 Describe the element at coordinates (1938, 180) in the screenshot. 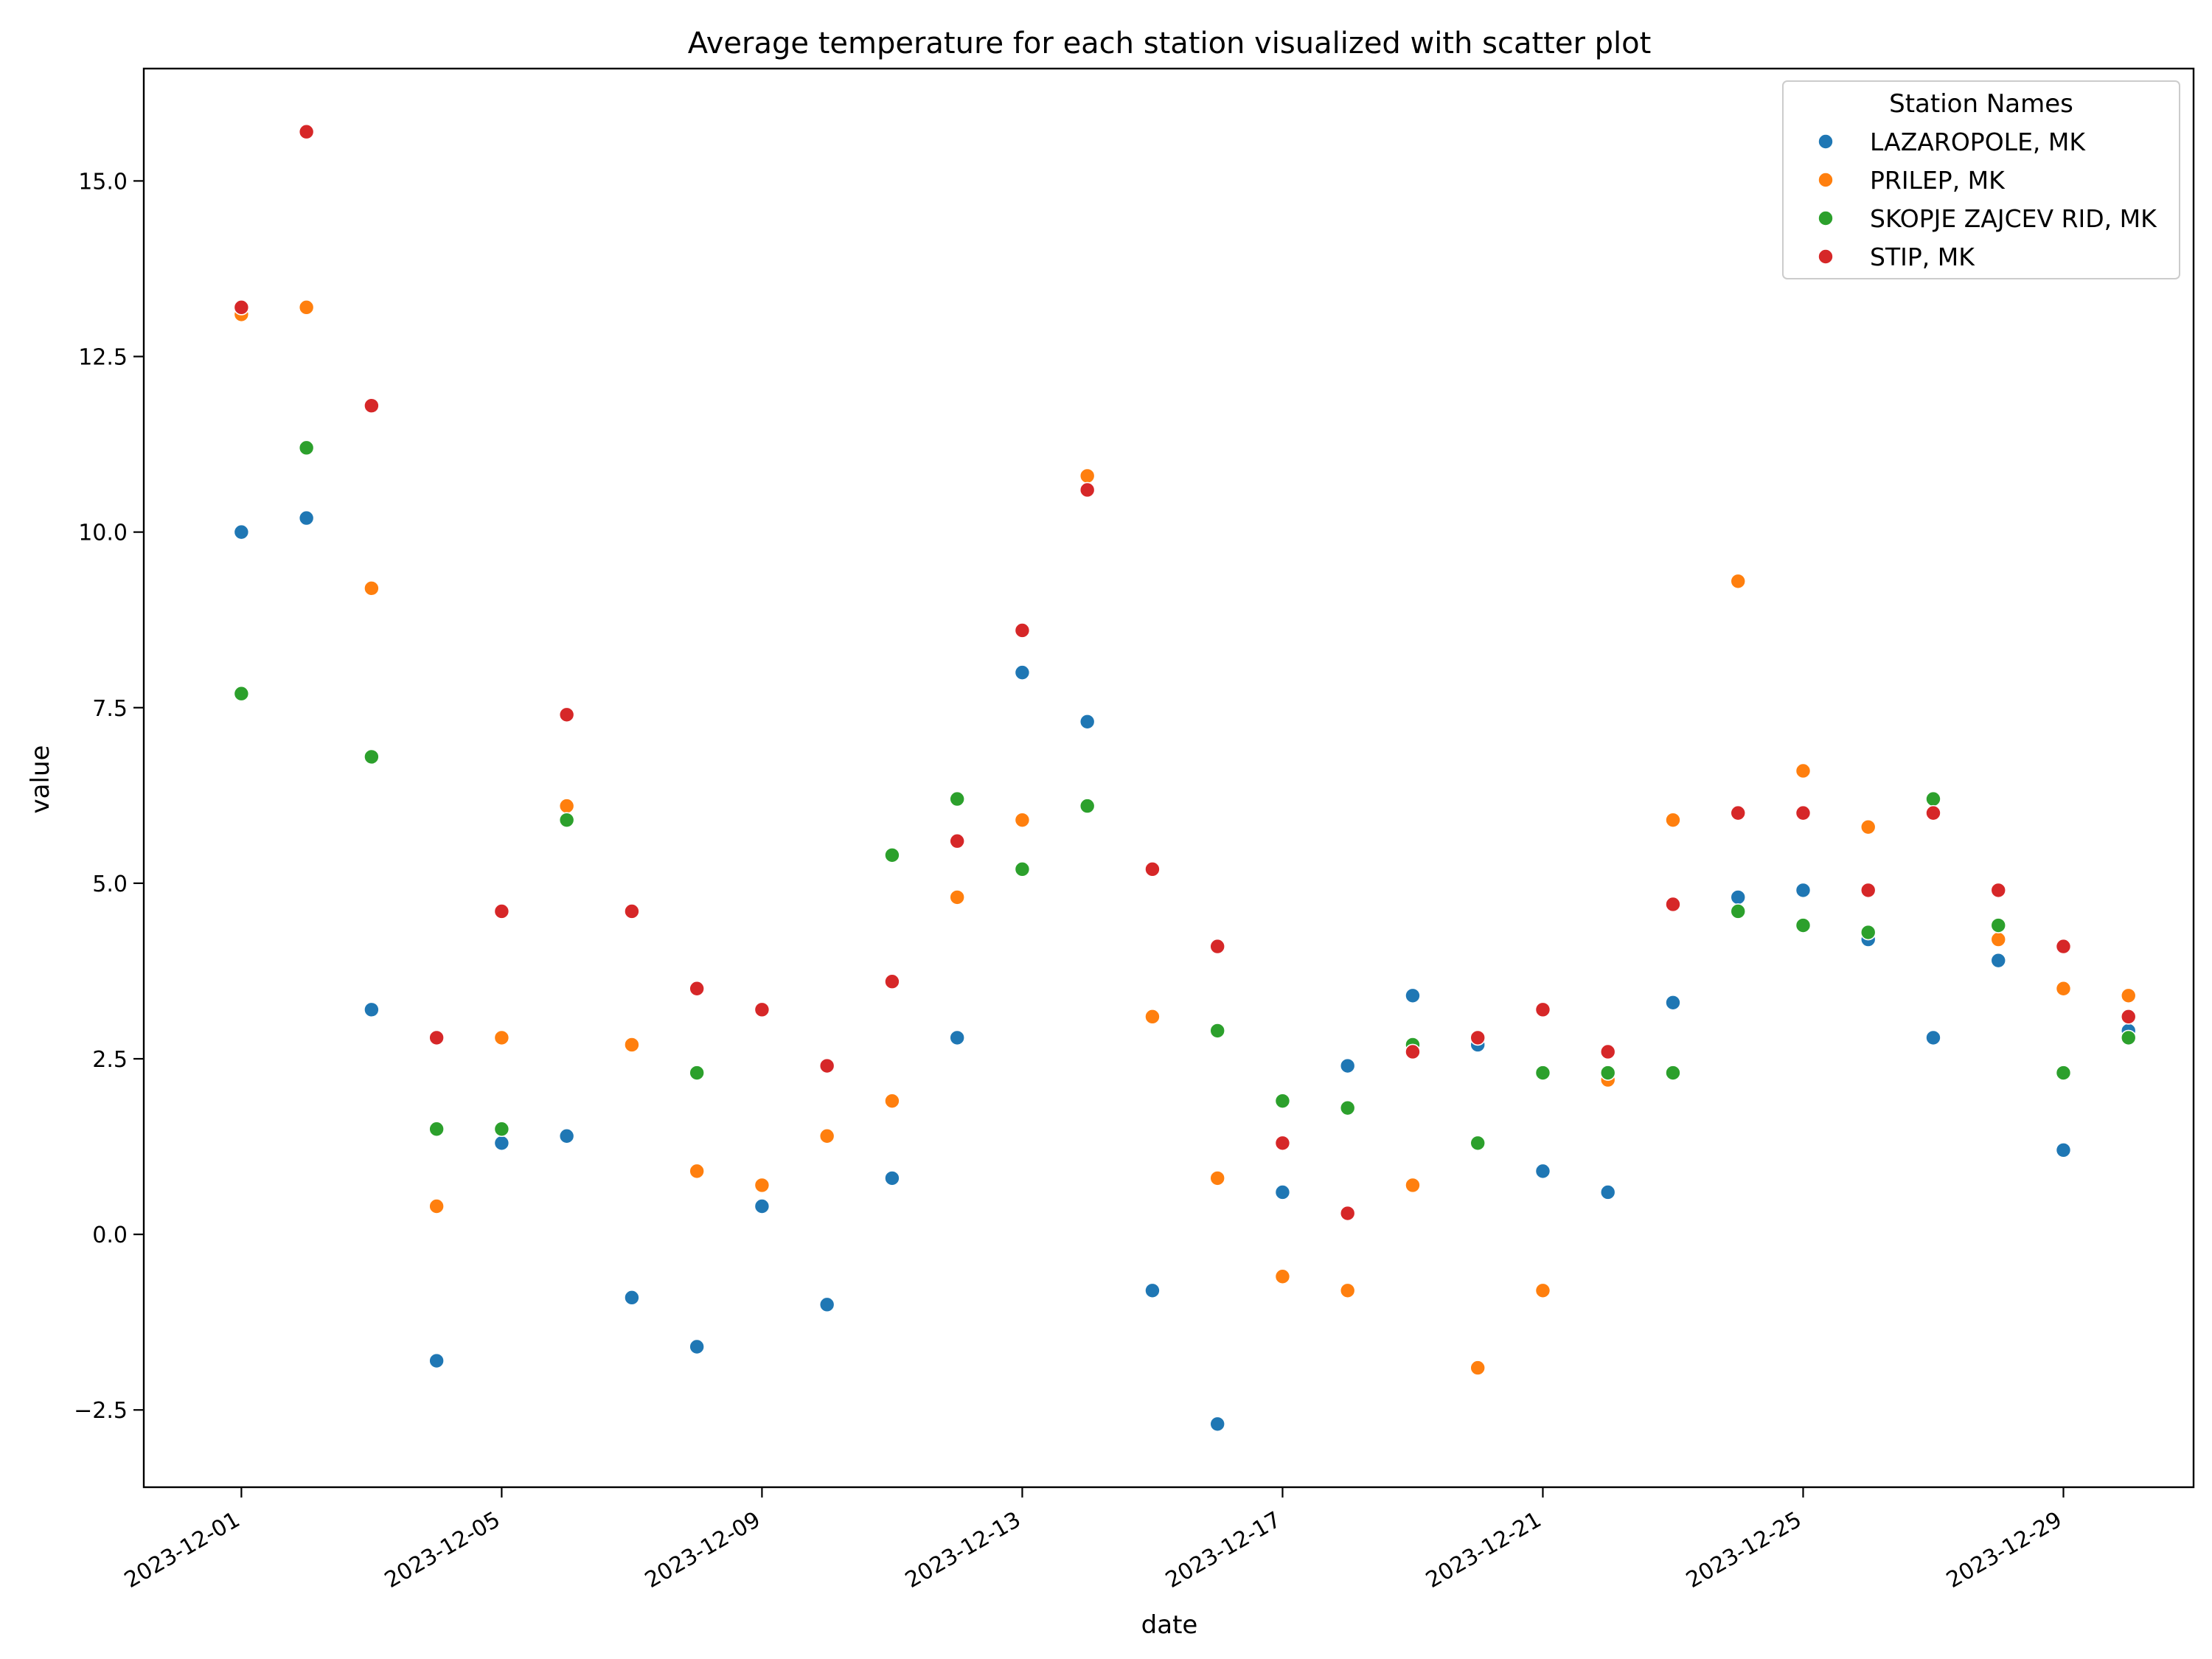

I see `legend-label: PRILEP, MK` at that location.